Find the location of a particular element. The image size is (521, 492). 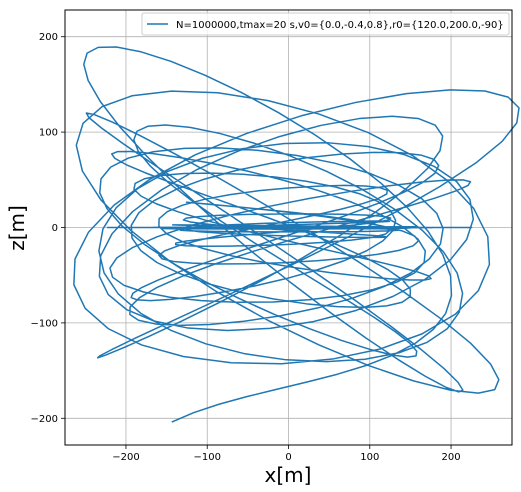

x-tick-label: 0 is located at coordinates (288, 457).